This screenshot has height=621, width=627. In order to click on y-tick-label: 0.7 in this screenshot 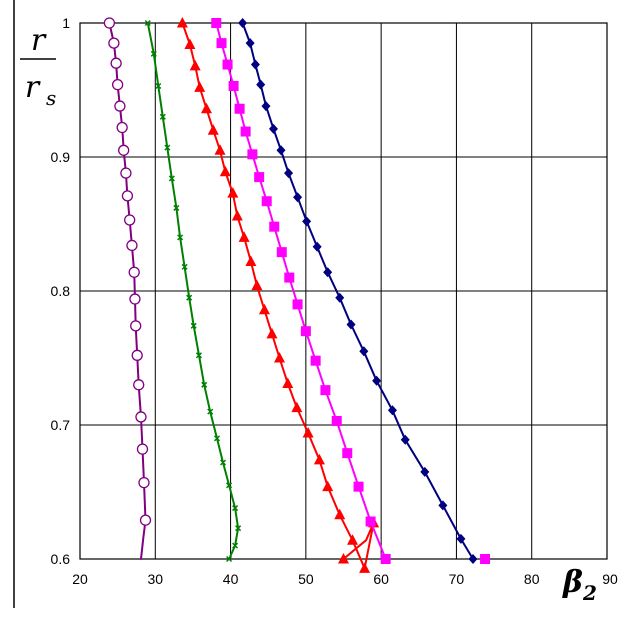, I will do `click(61, 425)`.